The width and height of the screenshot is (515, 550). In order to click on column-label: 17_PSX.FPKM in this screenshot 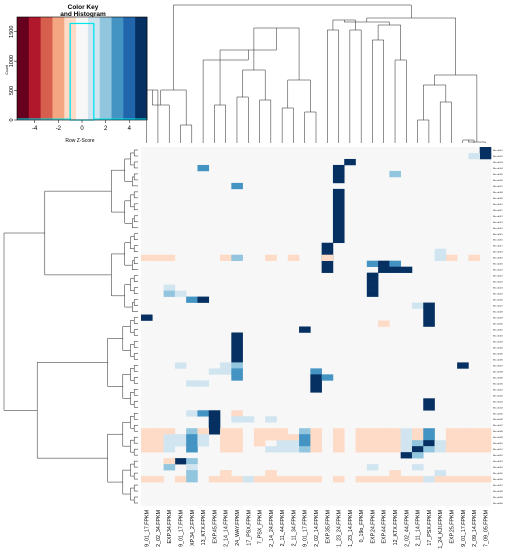, I will do `click(249, 528)`.